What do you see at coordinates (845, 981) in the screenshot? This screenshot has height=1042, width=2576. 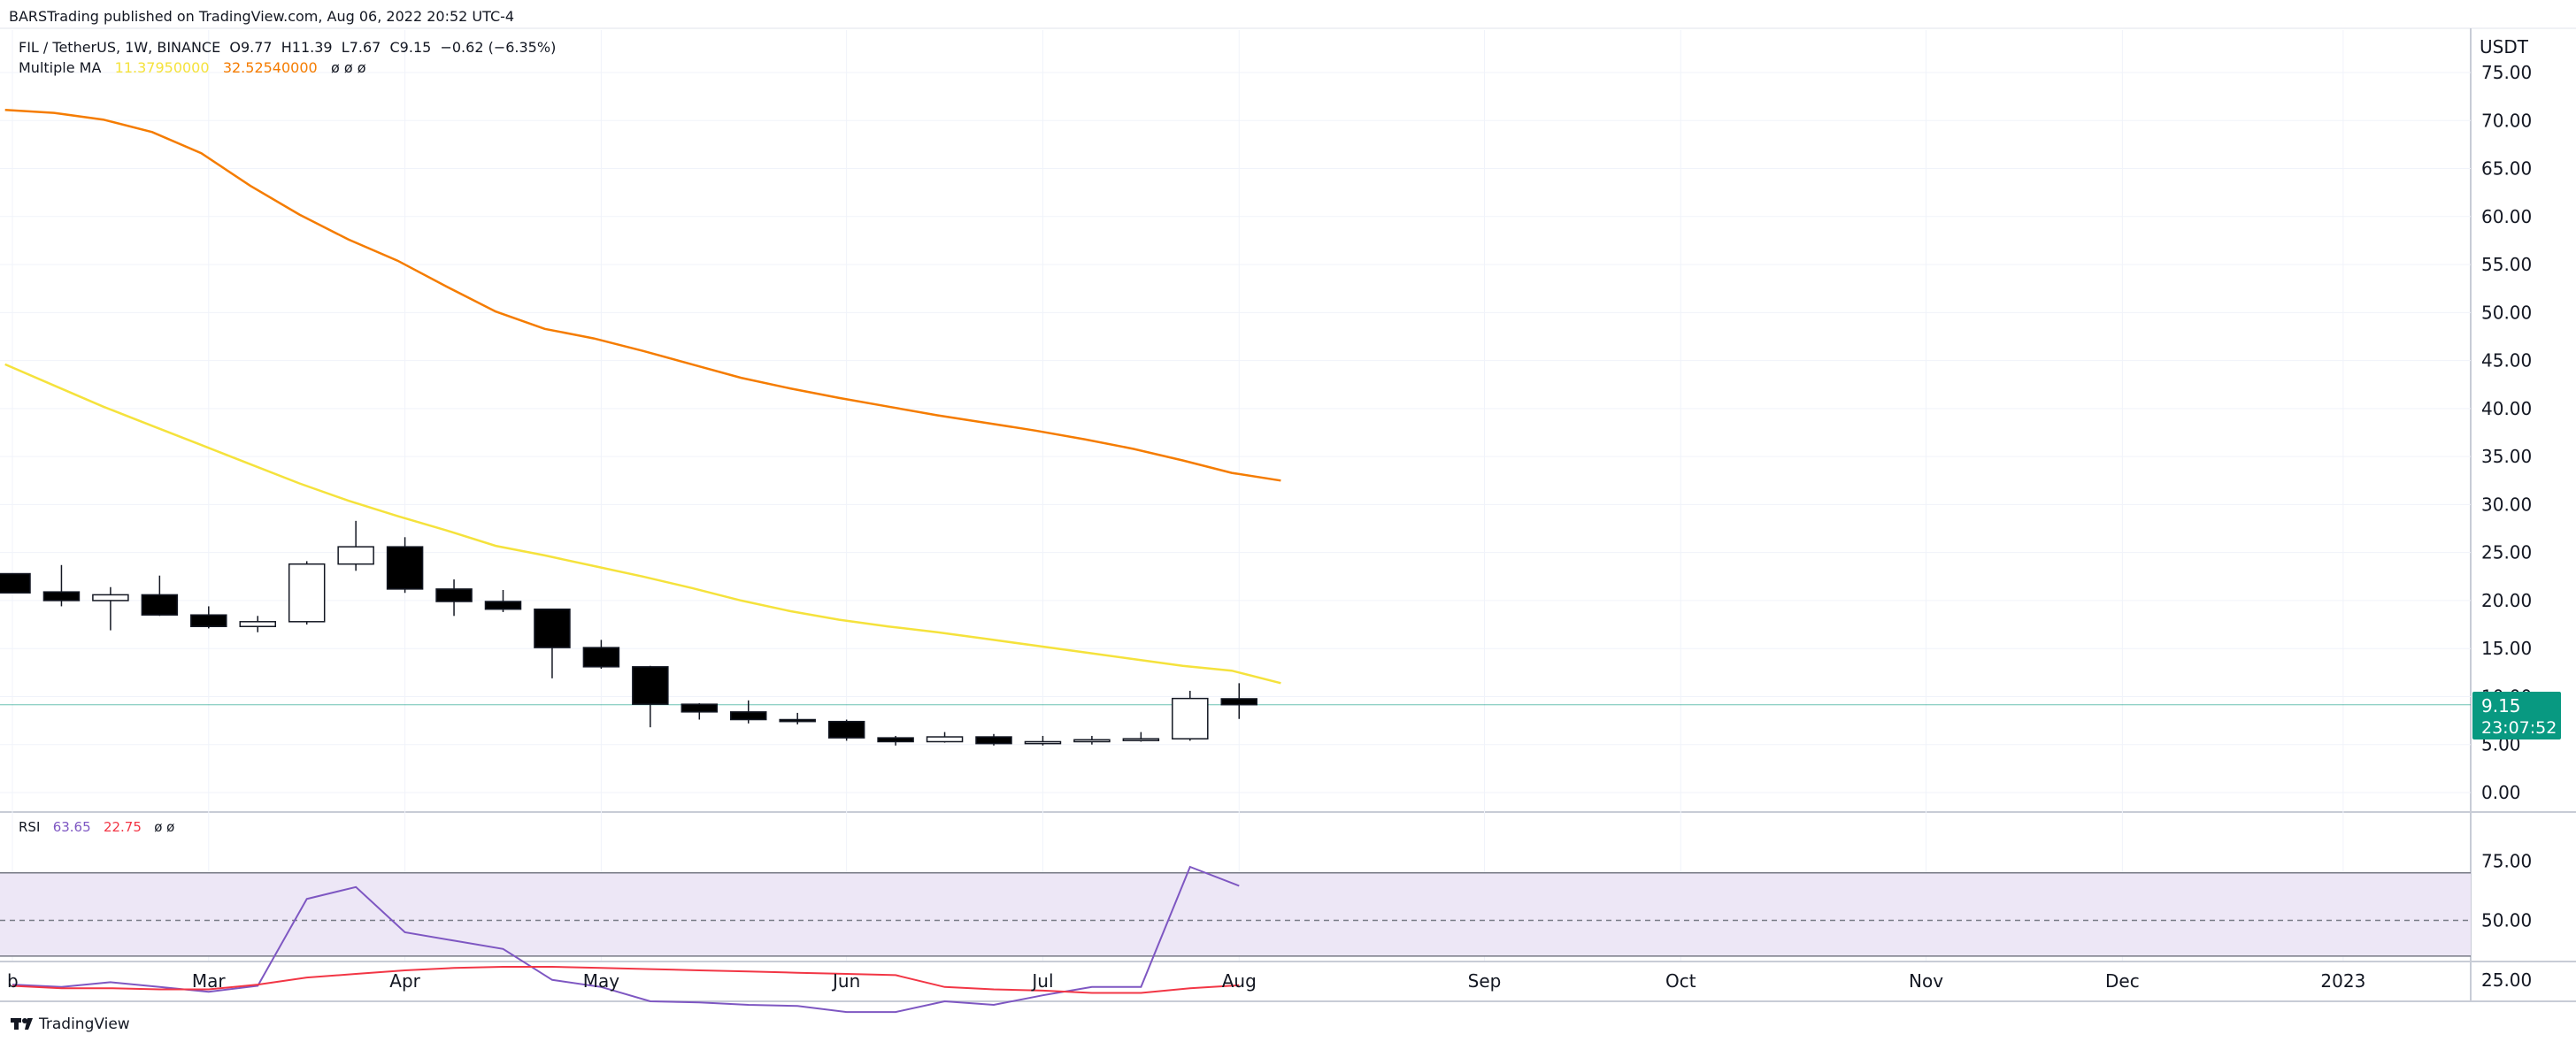 I see `time-tick-label: Jun` at bounding box center [845, 981].